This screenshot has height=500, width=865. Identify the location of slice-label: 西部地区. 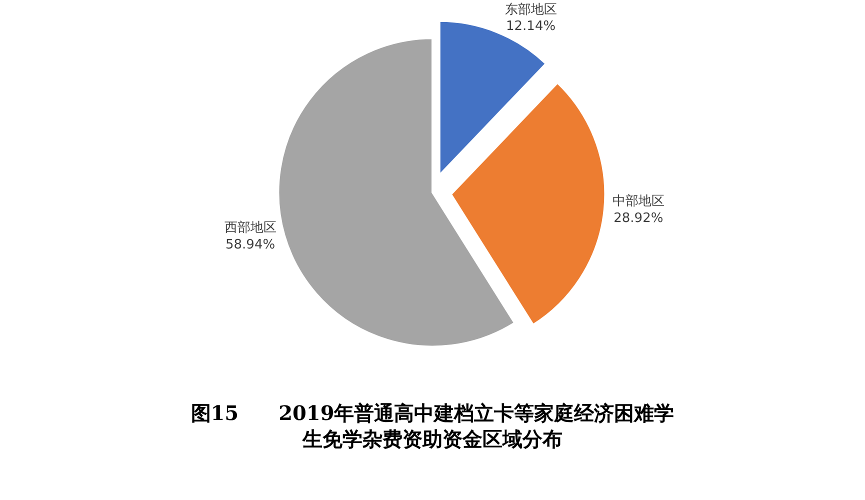
(250, 228).